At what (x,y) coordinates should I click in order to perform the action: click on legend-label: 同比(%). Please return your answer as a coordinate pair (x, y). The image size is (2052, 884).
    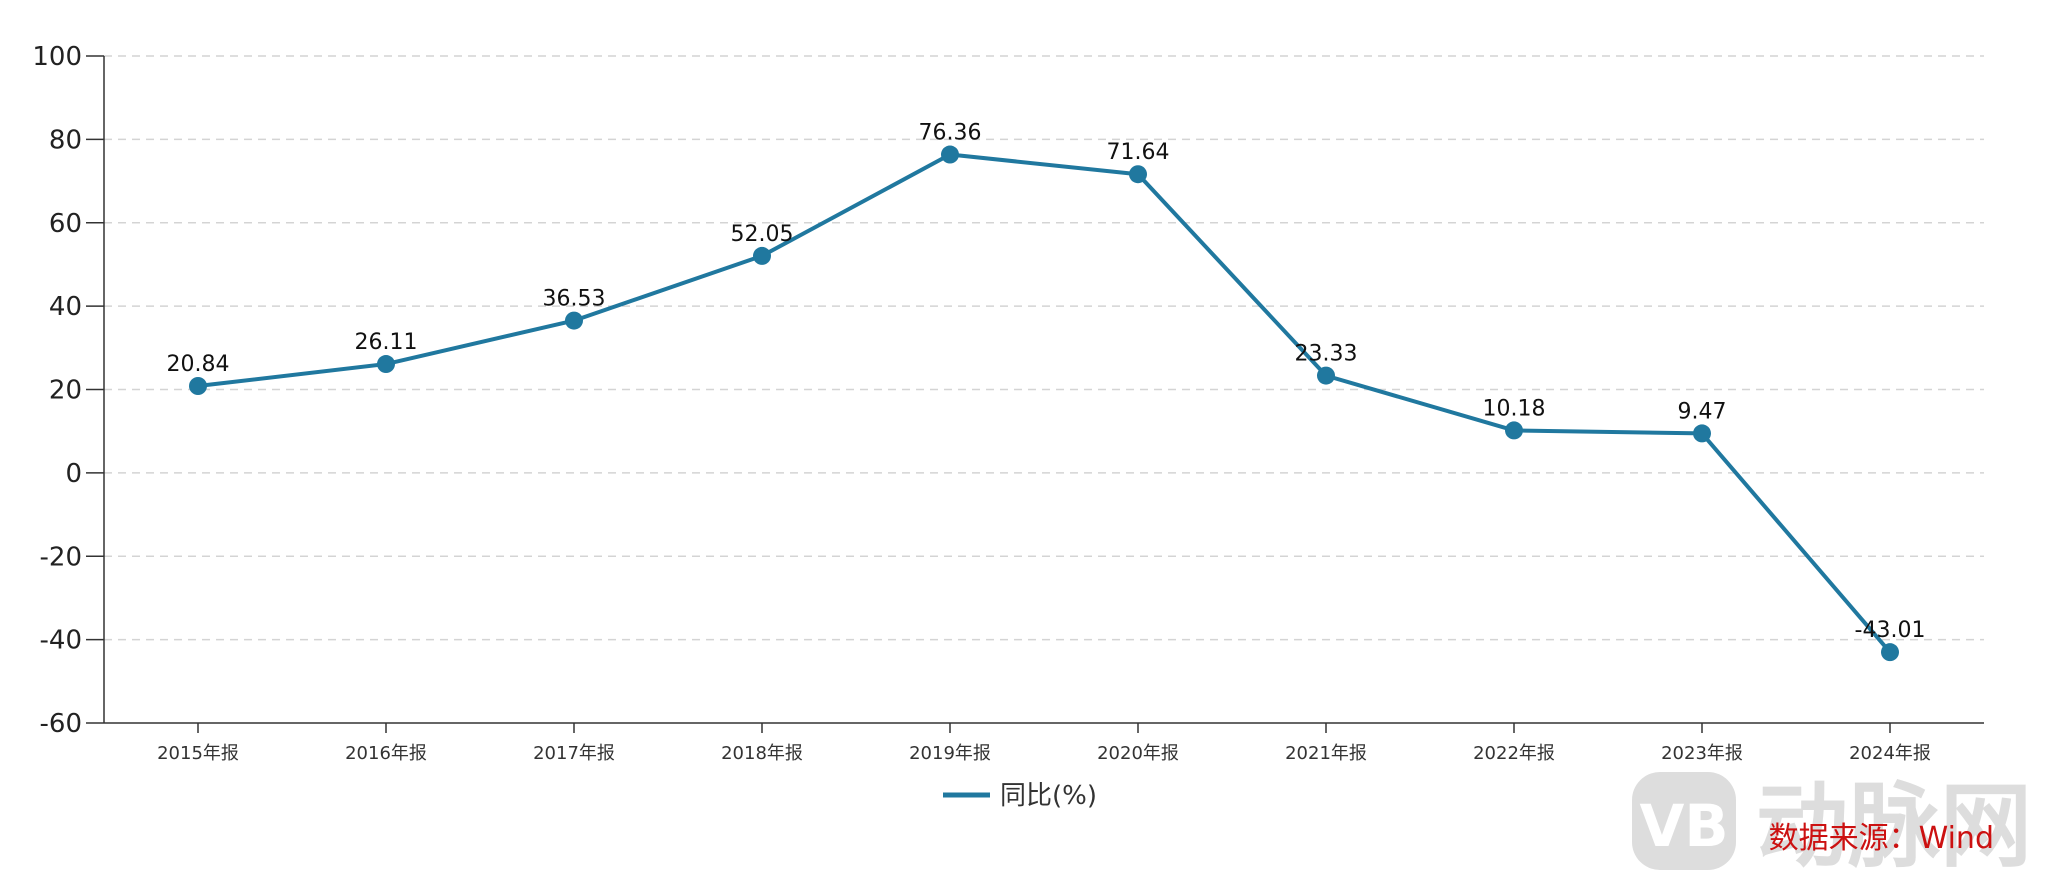
    Looking at the image, I should click on (1048, 796).